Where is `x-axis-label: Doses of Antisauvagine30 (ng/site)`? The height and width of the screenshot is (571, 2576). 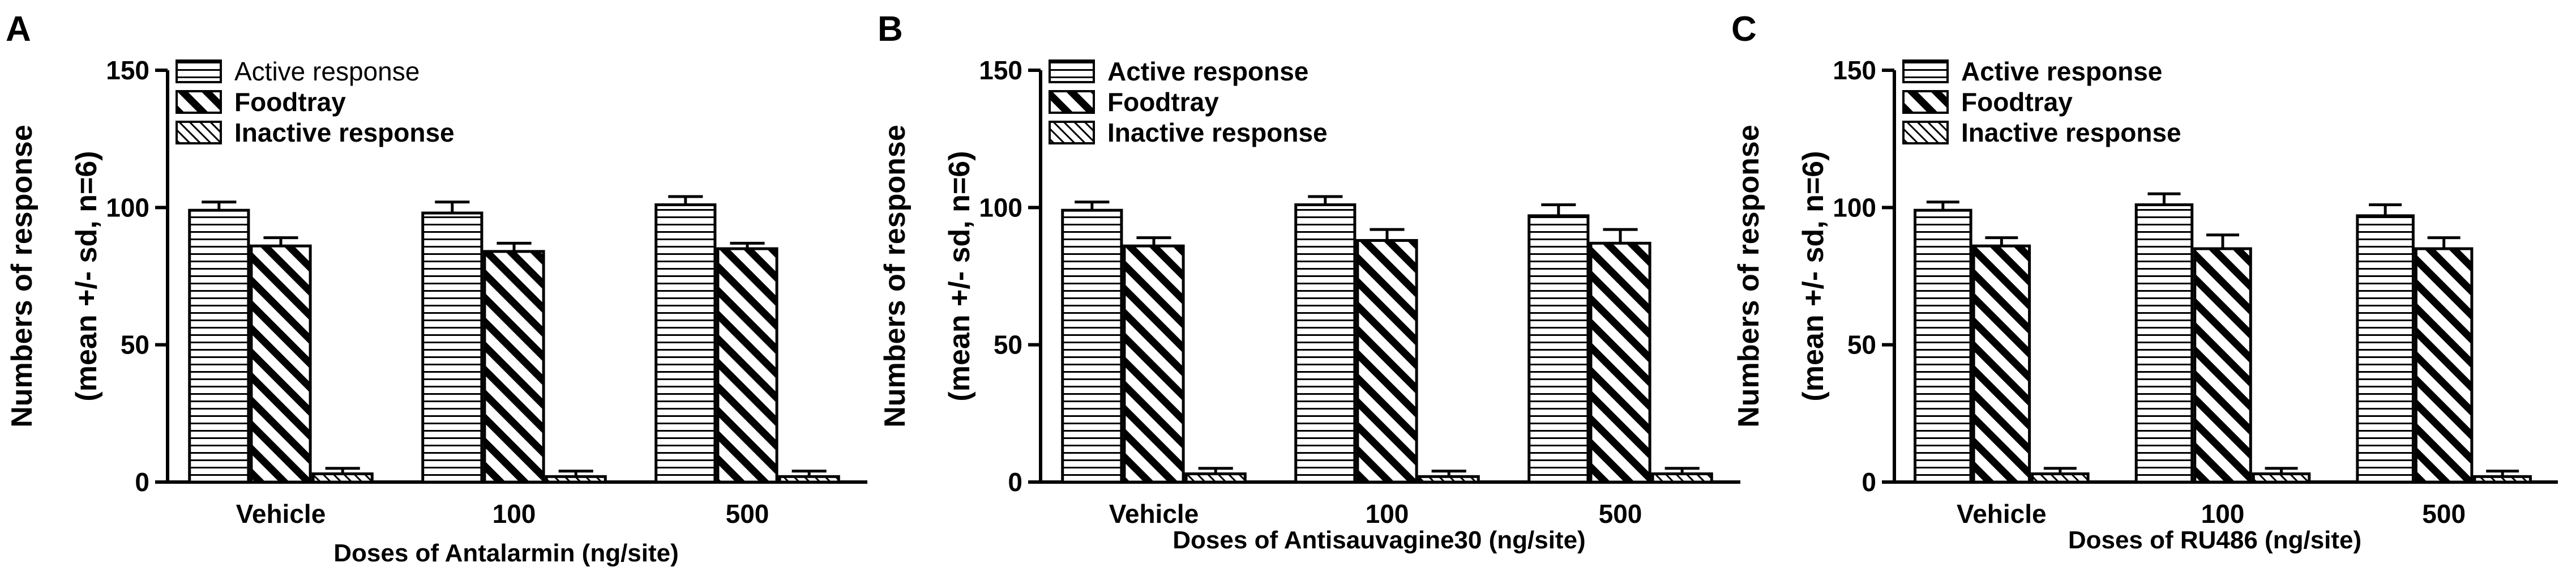
x-axis-label: Doses of Antisauvagine30 (ng/site) is located at coordinates (1379, 540).